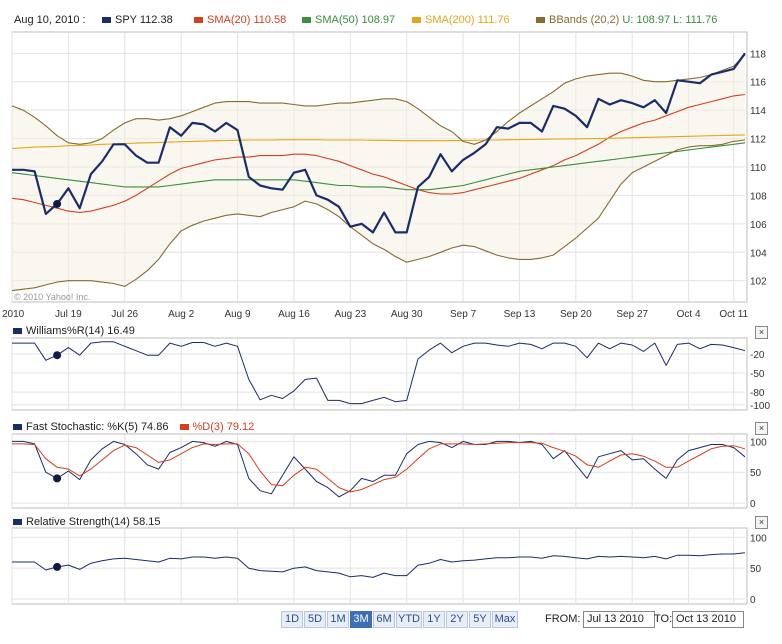  What do you see at coordinates (294, 314) in the screenshot?
I see `x-tick-label: Aug 16` at bounding box center [294, 314].